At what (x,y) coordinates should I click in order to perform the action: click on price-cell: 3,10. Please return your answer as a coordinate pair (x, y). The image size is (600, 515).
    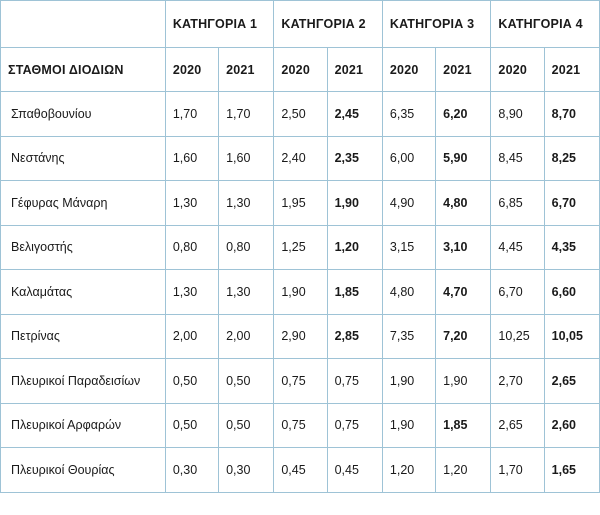
    Looking at the image, I should click on (463, 247).